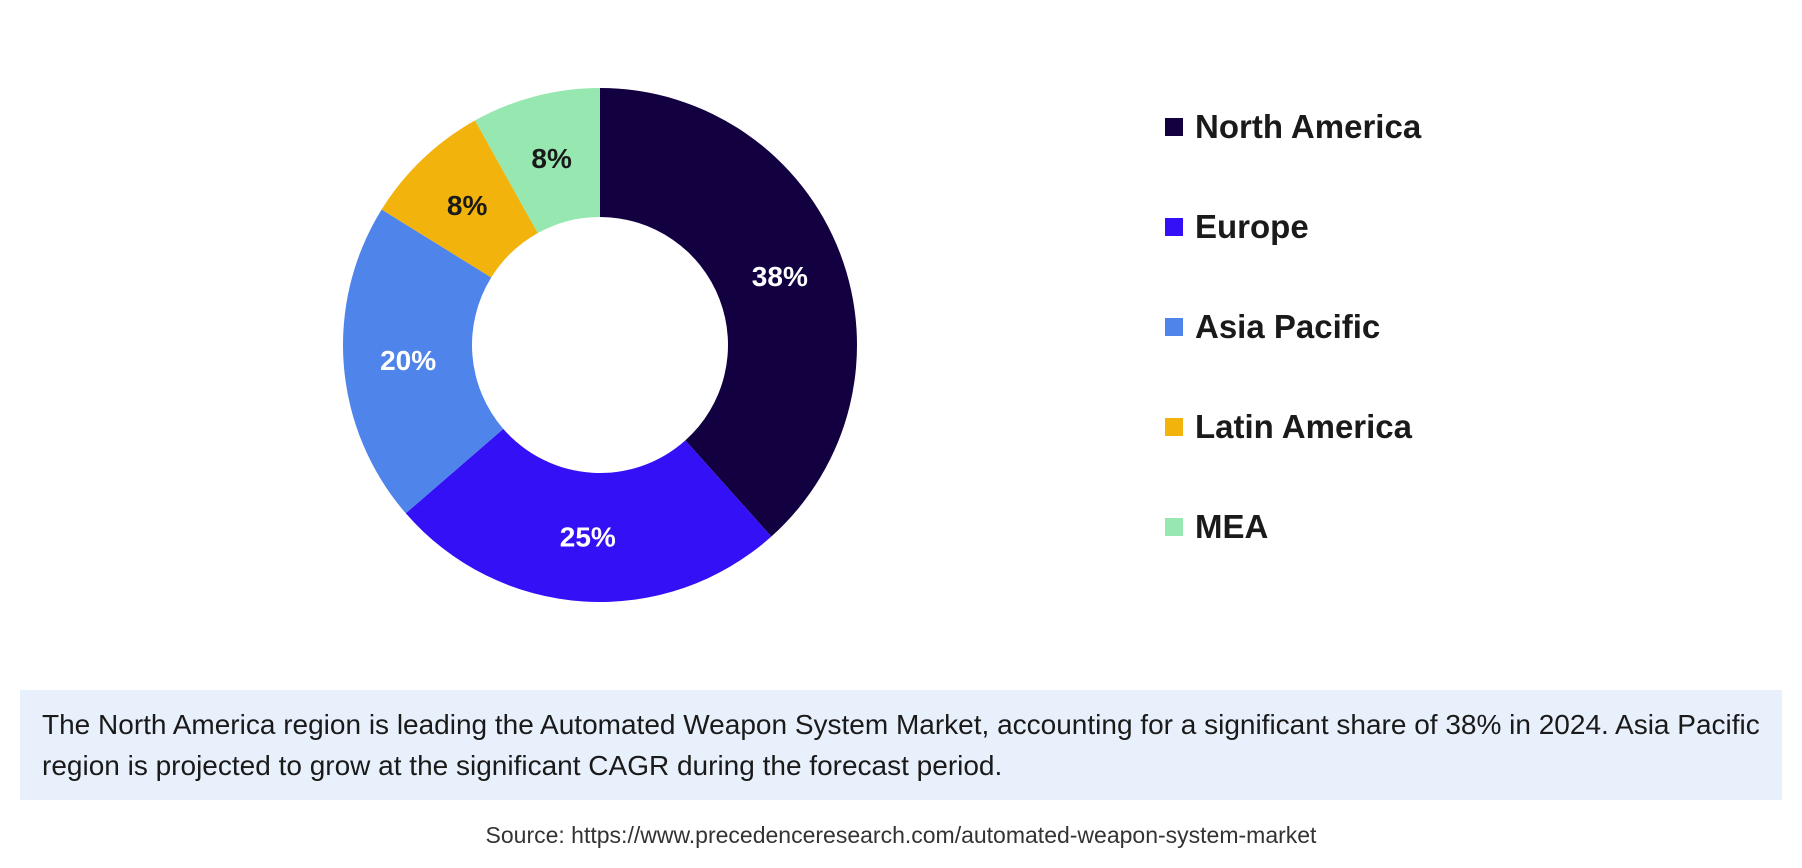  I want to click on slice-label-north-america: 38%, so click(780, 276).